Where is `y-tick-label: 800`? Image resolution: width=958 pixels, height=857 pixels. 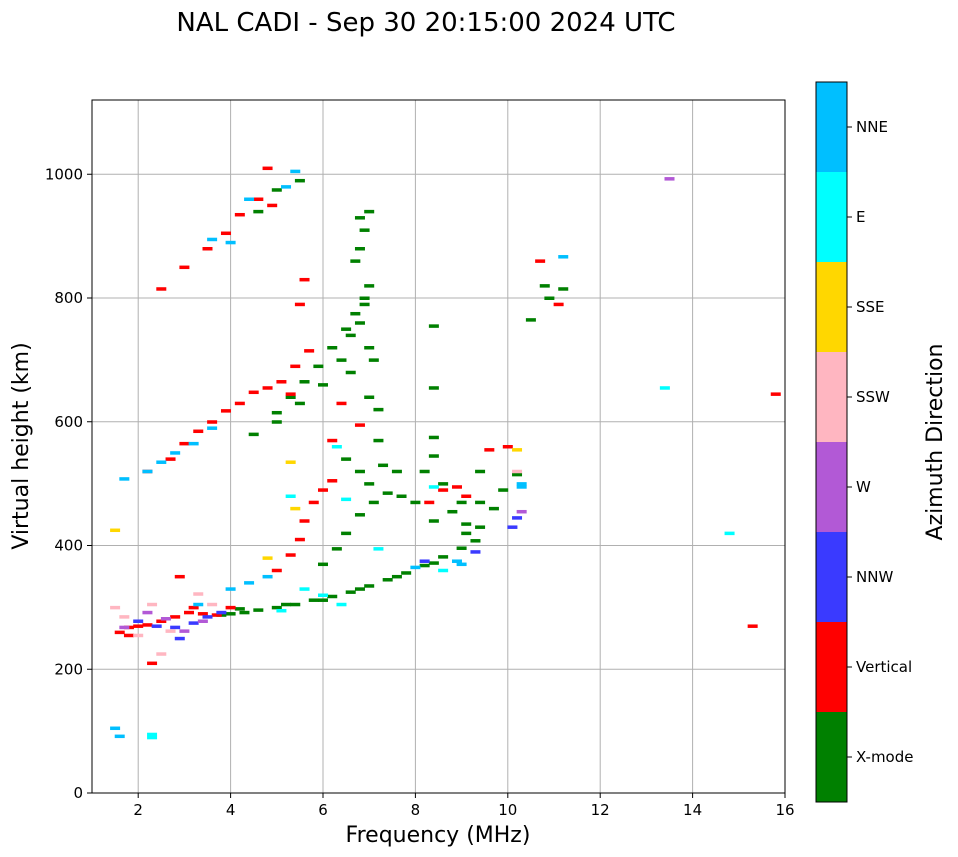 y-tick-label: 800 is located at coordinates (68, 298).